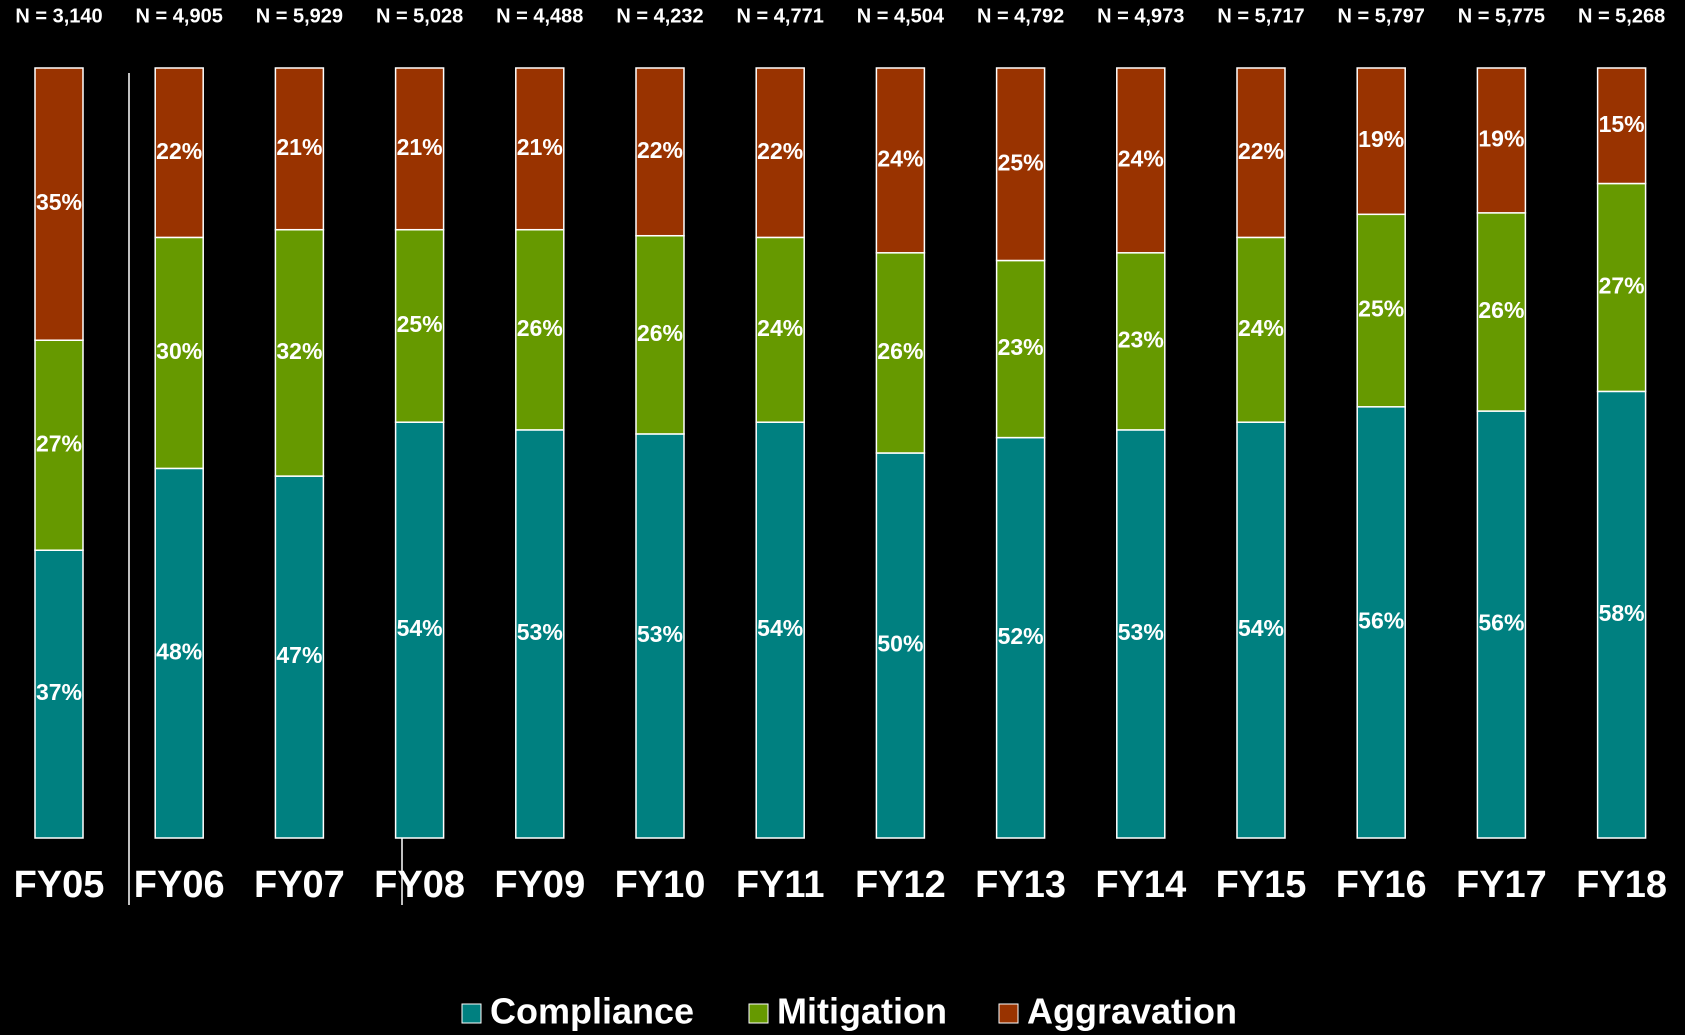 Image resolution: width=1685 pixels, height=1035 pixels. I want to click on x-tick-label: FY15, so click(1261, 885).